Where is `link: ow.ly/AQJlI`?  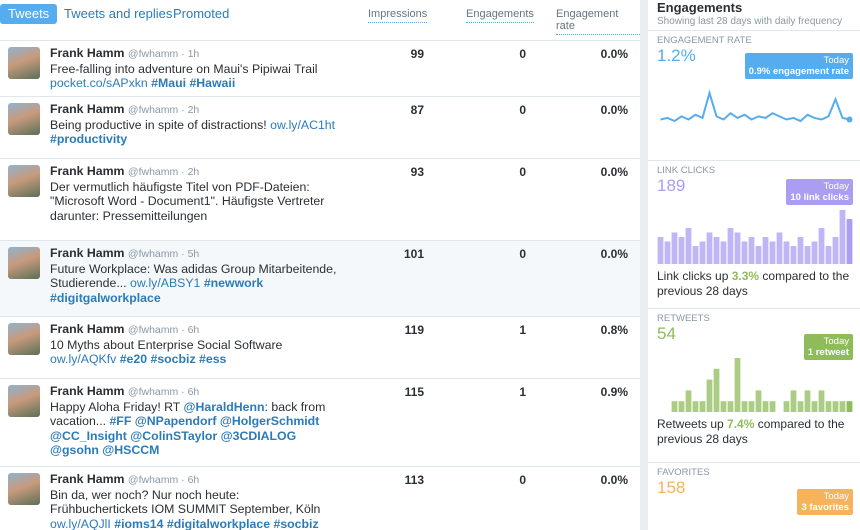
link: ow.ly/AQJlI is located at coordinates (80, 523).